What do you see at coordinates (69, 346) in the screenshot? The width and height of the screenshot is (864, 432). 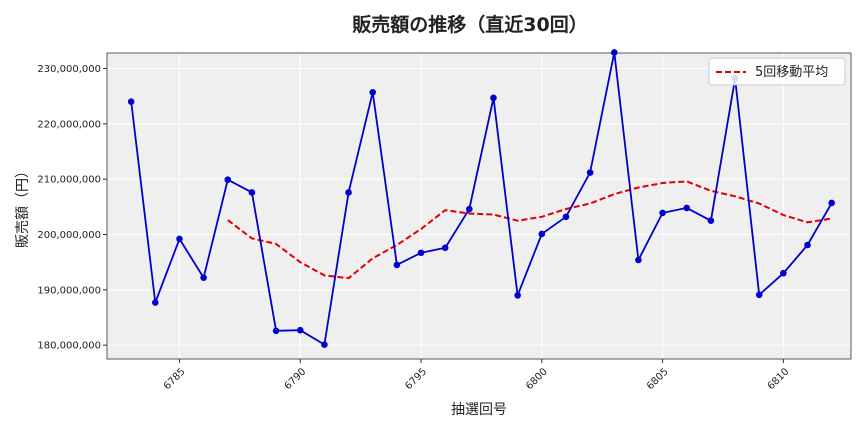 I see `y-tick-label: 180,000,000` at bounding box center [69, 346].